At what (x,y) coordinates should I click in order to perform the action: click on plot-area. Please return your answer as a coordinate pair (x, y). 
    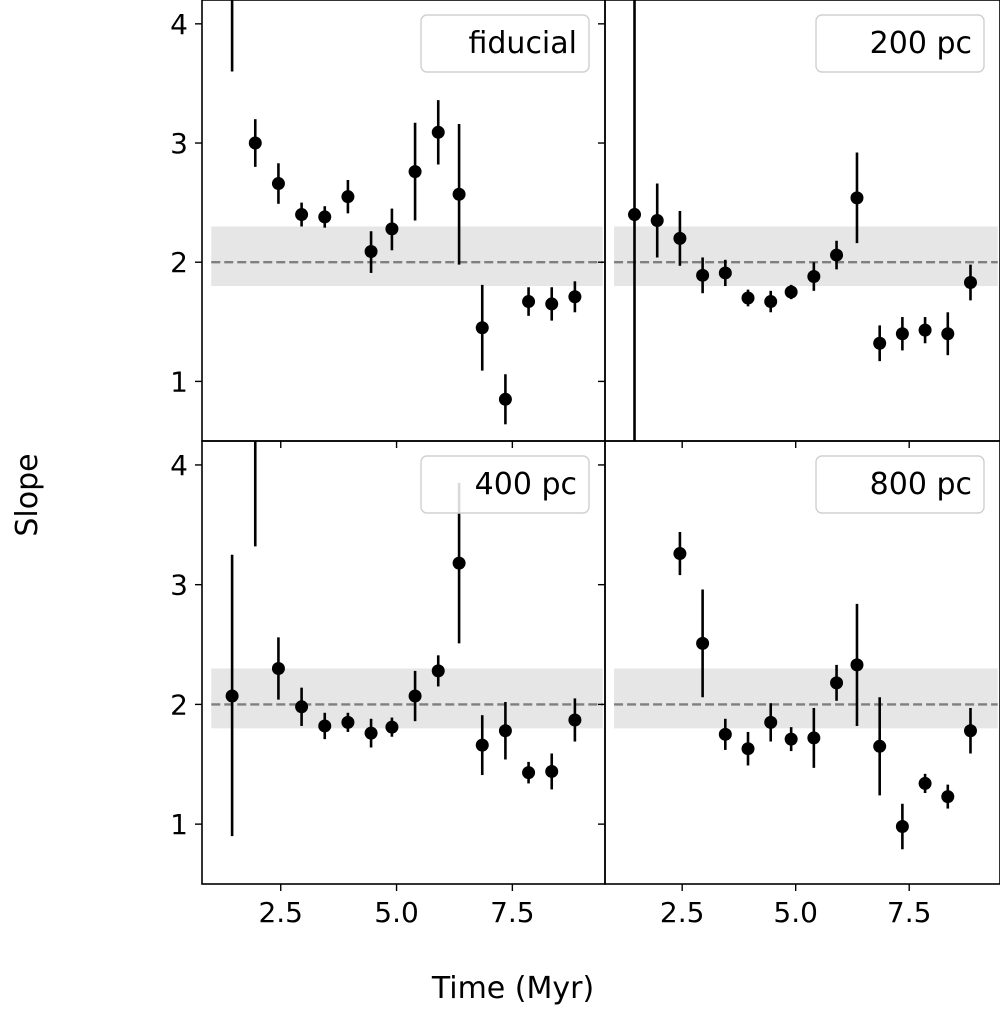
    Looking at the image, I should click on (806, 690).